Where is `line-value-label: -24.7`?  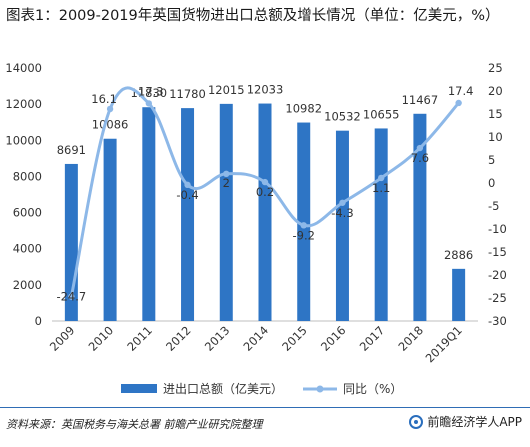 line-value-label: -24.7 is located at coordinates (71, 297).